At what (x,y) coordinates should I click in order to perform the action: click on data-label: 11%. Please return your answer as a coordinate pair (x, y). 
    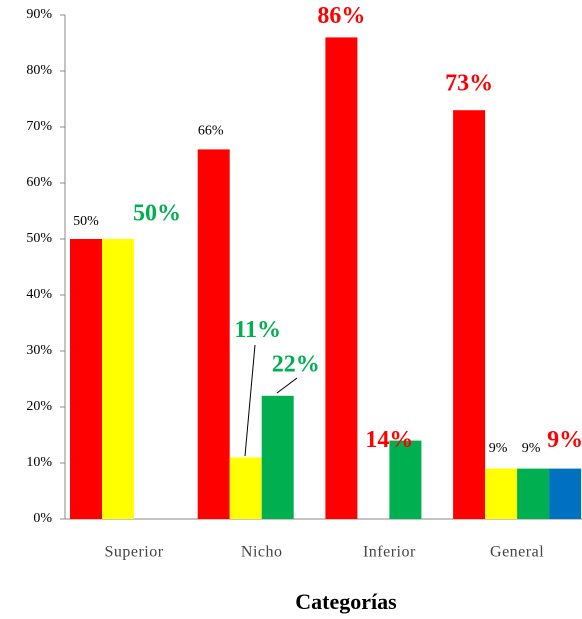
    Looking at the image, I should click on (257, 330).